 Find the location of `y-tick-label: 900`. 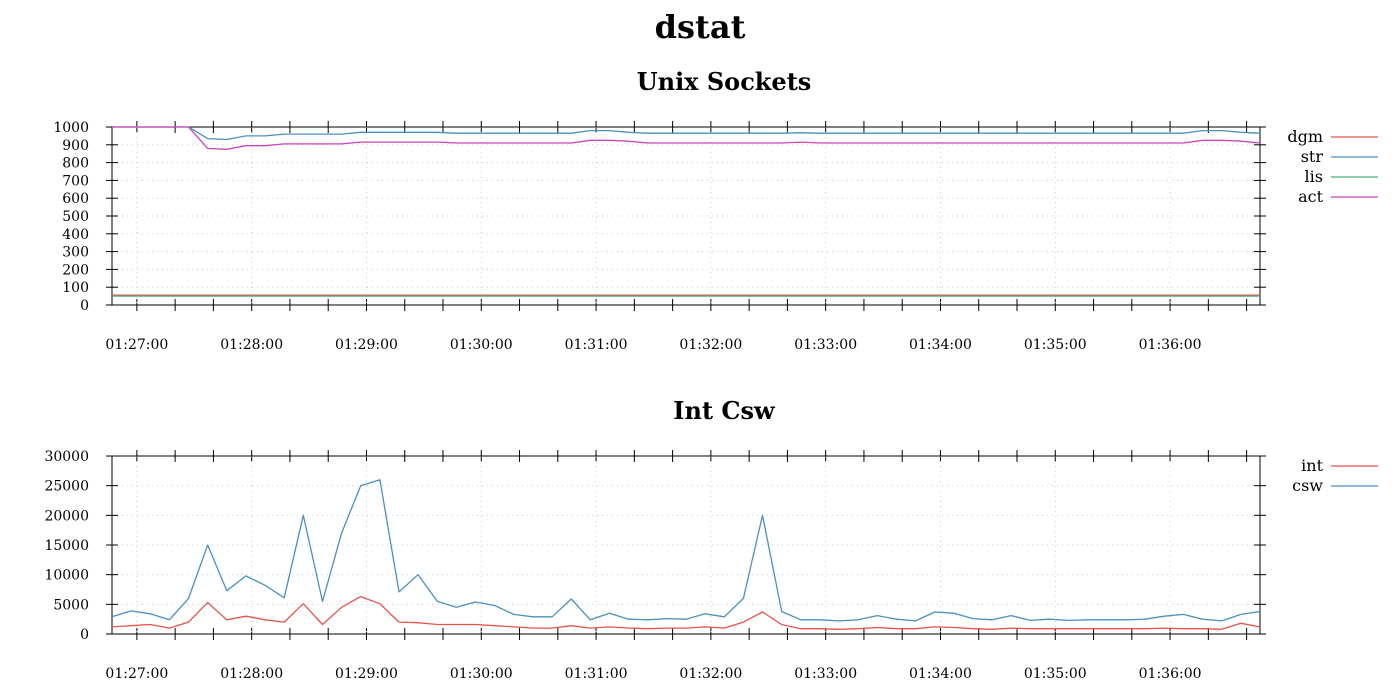

y-tick-label: 900 is located at coordinates (75, 146).